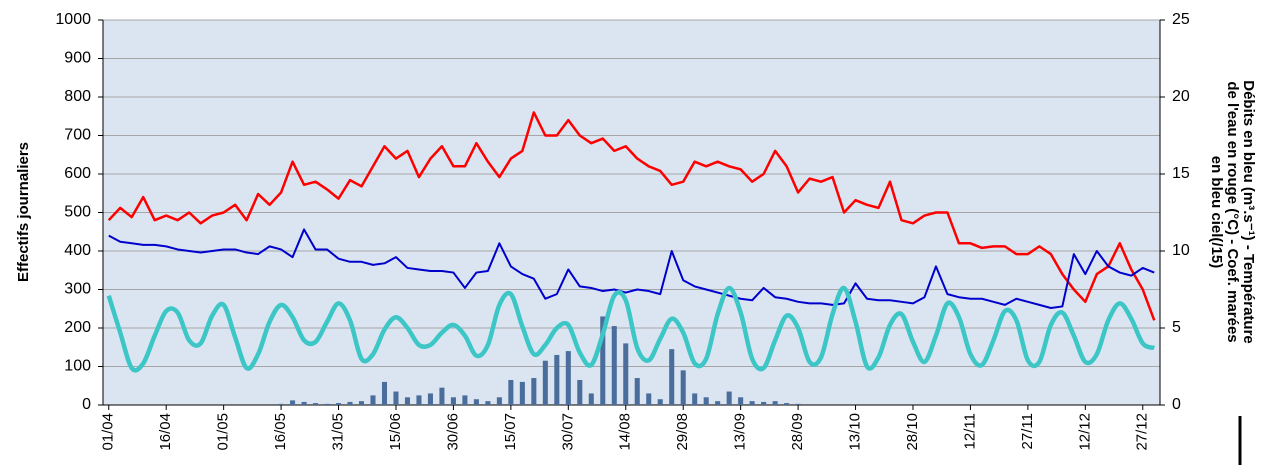  What do you see at coordinates (797, 432) in the screenshot?
I see `x-tick-label: 28/09` at bounding box center [797, 432].